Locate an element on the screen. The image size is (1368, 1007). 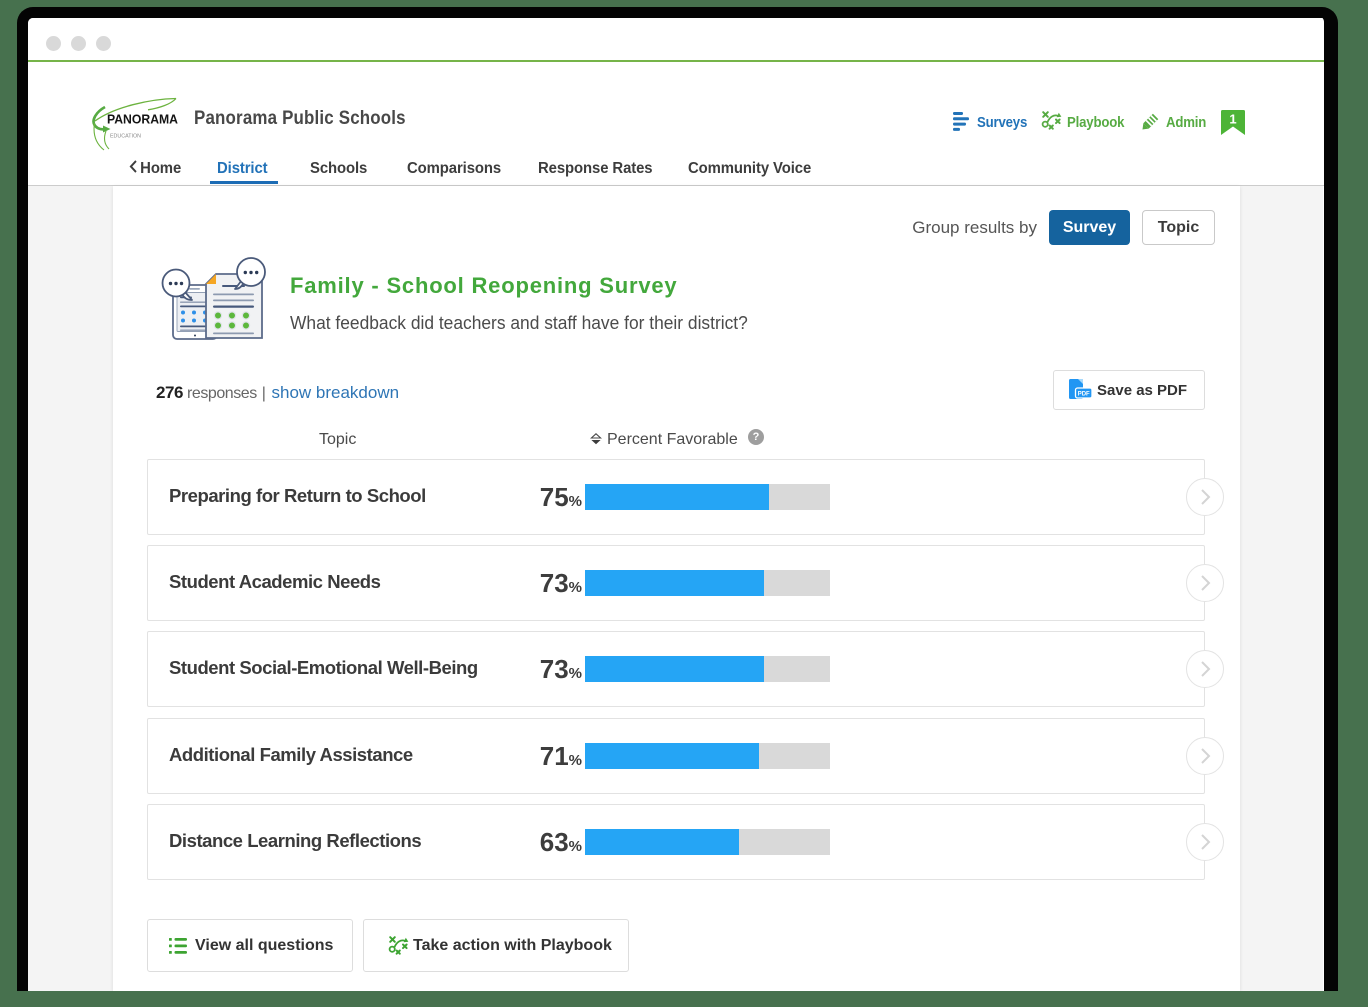
svg-text: EDUCATION is located at coordinates (125, 137).